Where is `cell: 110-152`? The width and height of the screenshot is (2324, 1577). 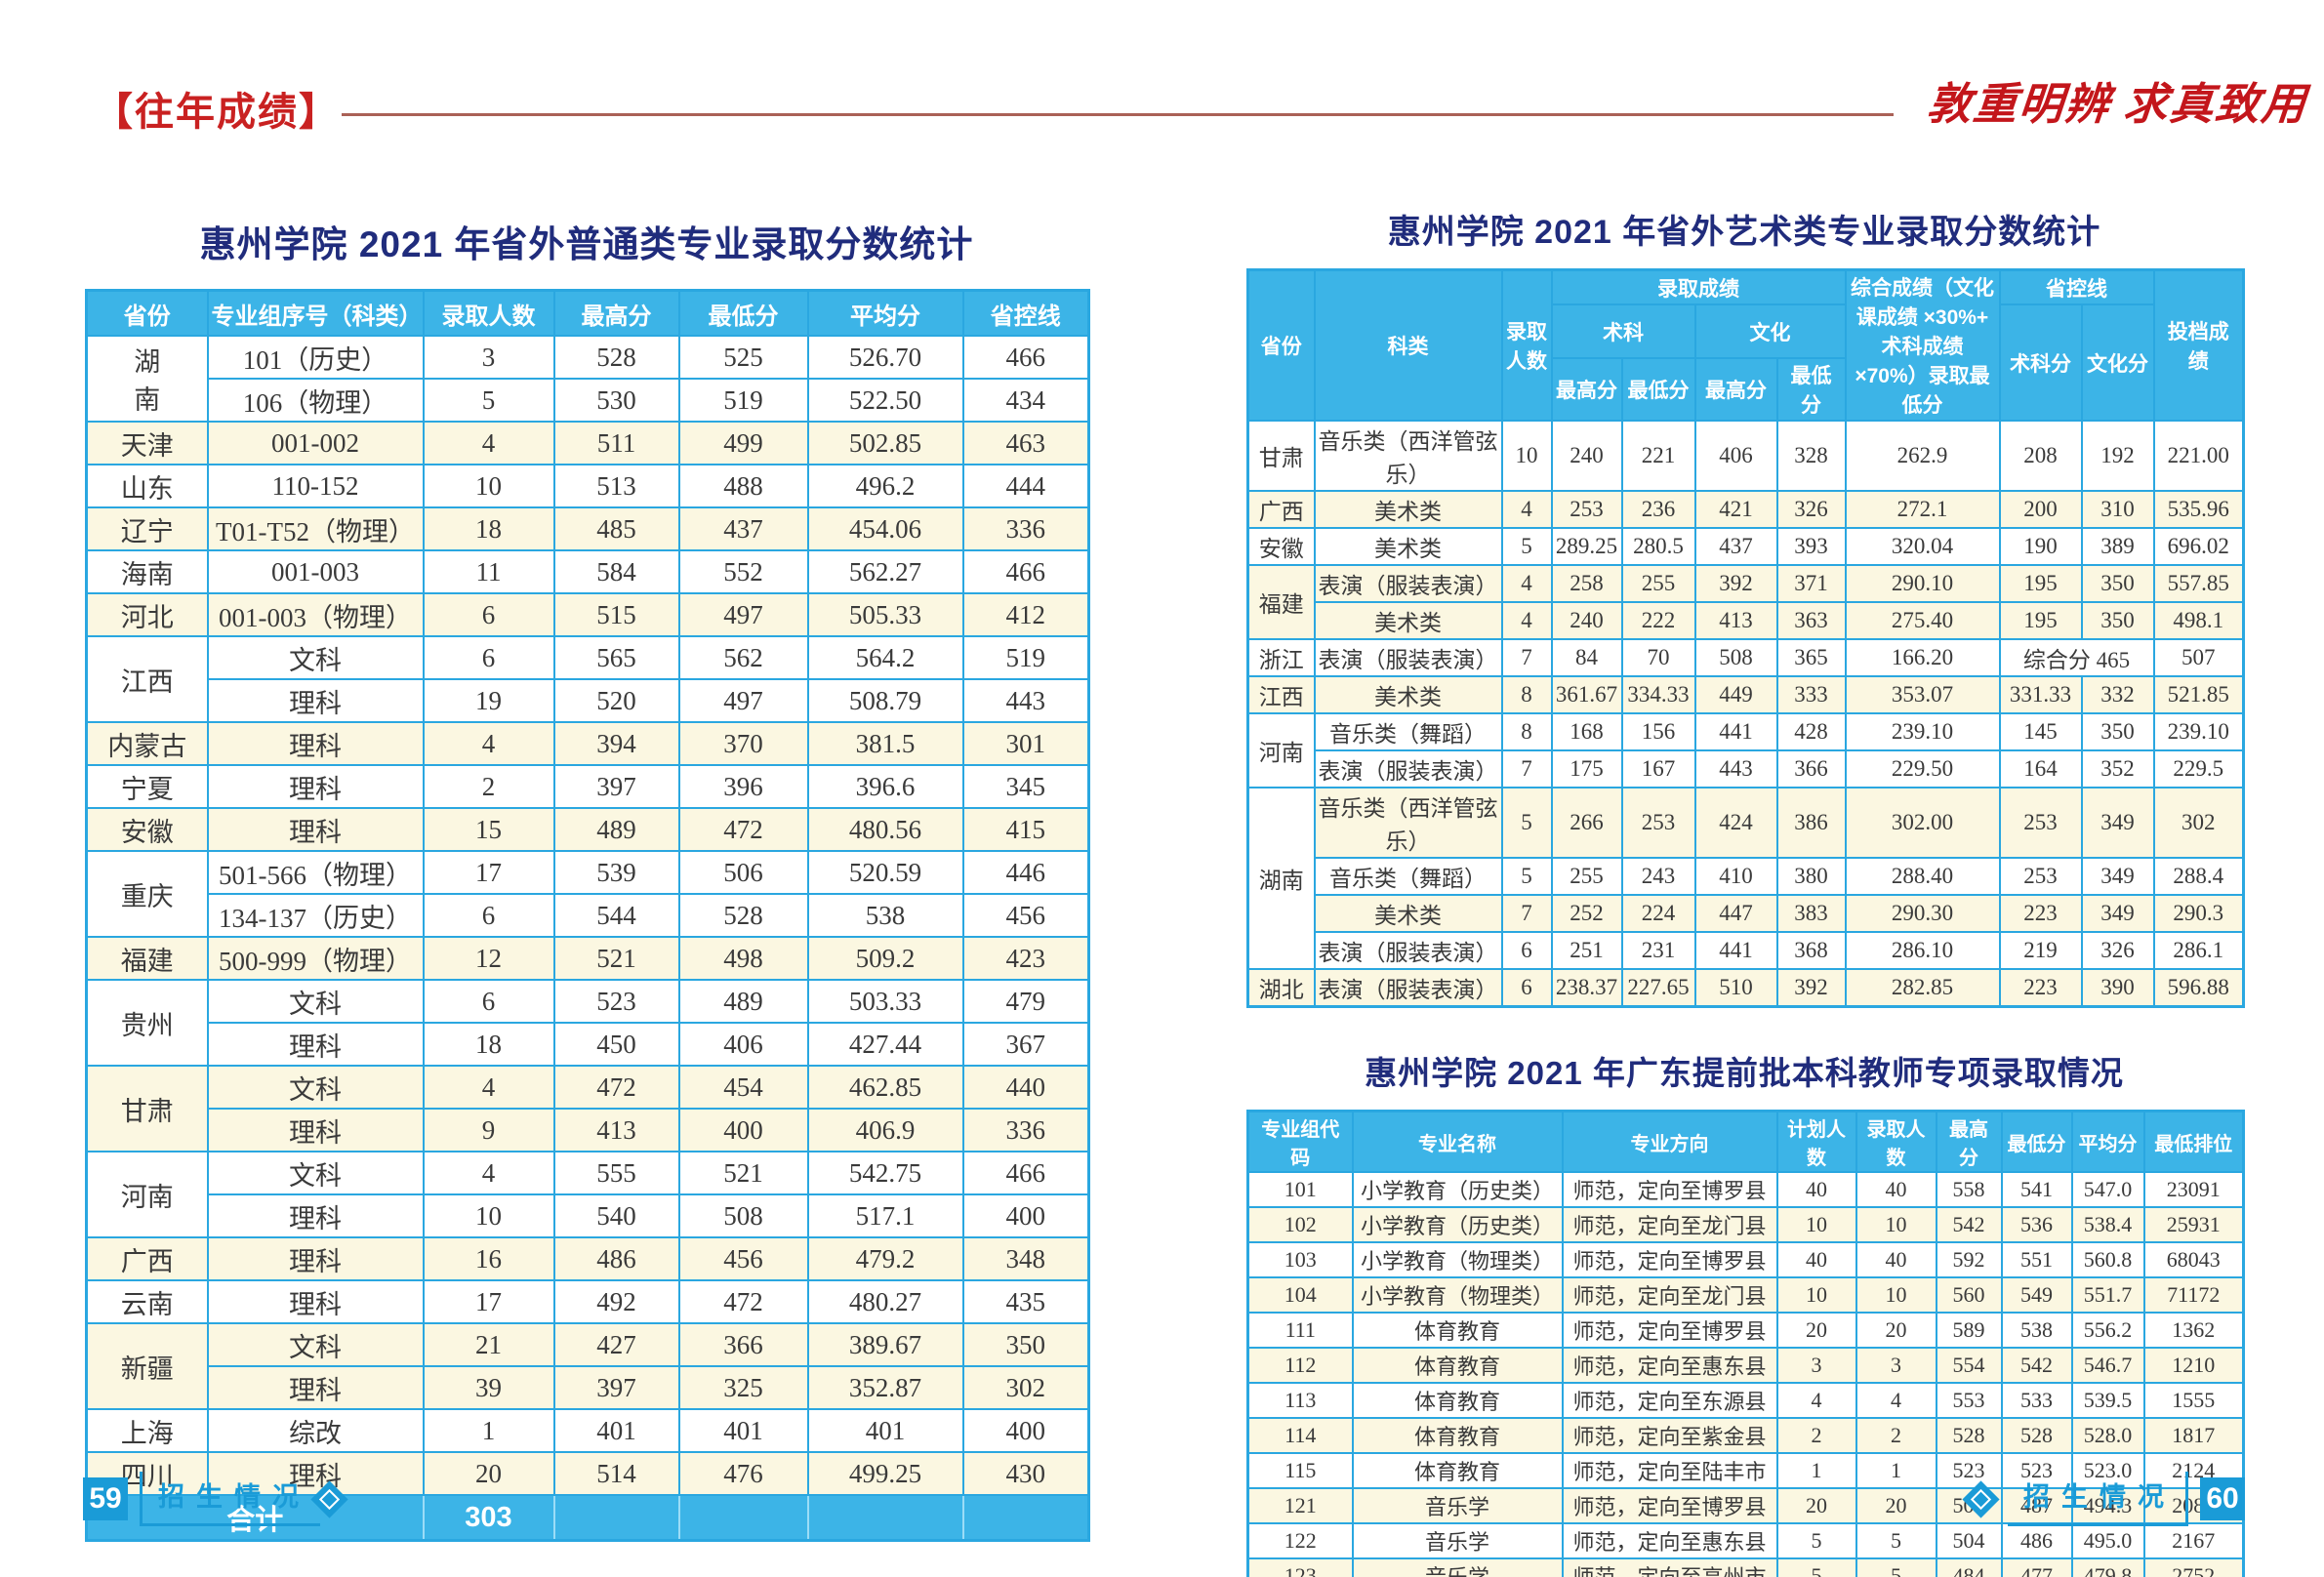
cell: 110-152 is located at coordinates (315, 486).